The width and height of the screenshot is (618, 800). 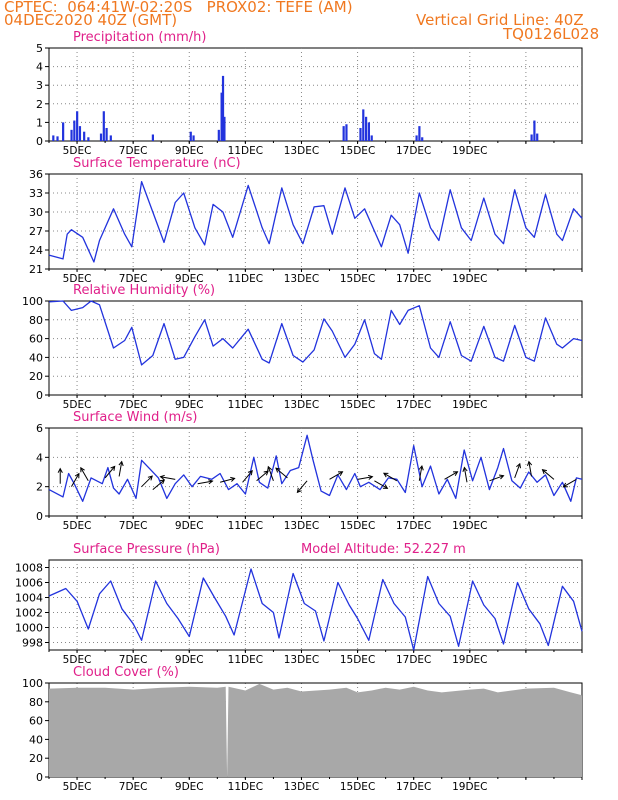 I want to click on y-tick-label: 20, so click(x=36, y=758).